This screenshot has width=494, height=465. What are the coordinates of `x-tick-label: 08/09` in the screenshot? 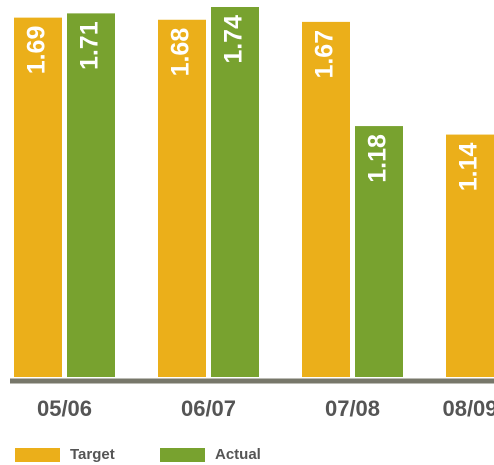 It's located at (468, 408).